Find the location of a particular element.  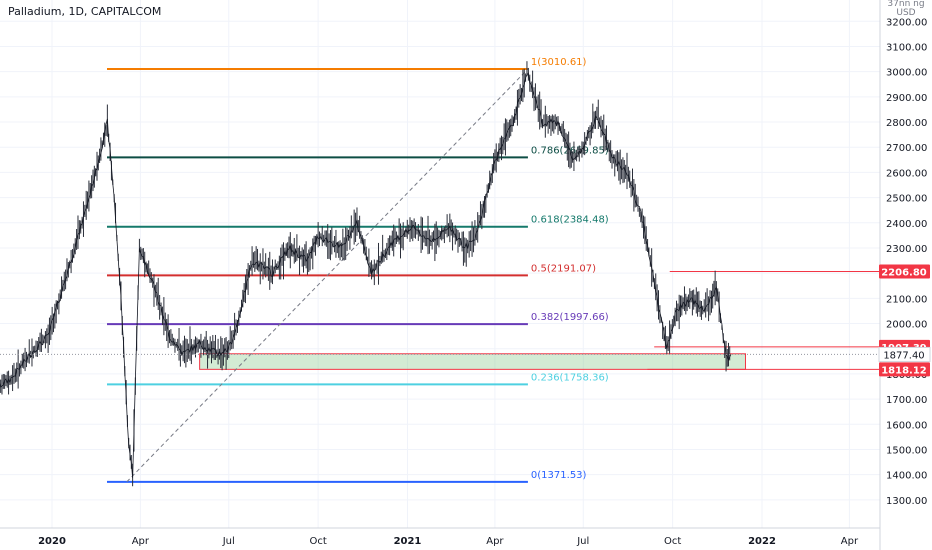

fib-label: 0.382(1997.66) is located at coordinates (570, 317).